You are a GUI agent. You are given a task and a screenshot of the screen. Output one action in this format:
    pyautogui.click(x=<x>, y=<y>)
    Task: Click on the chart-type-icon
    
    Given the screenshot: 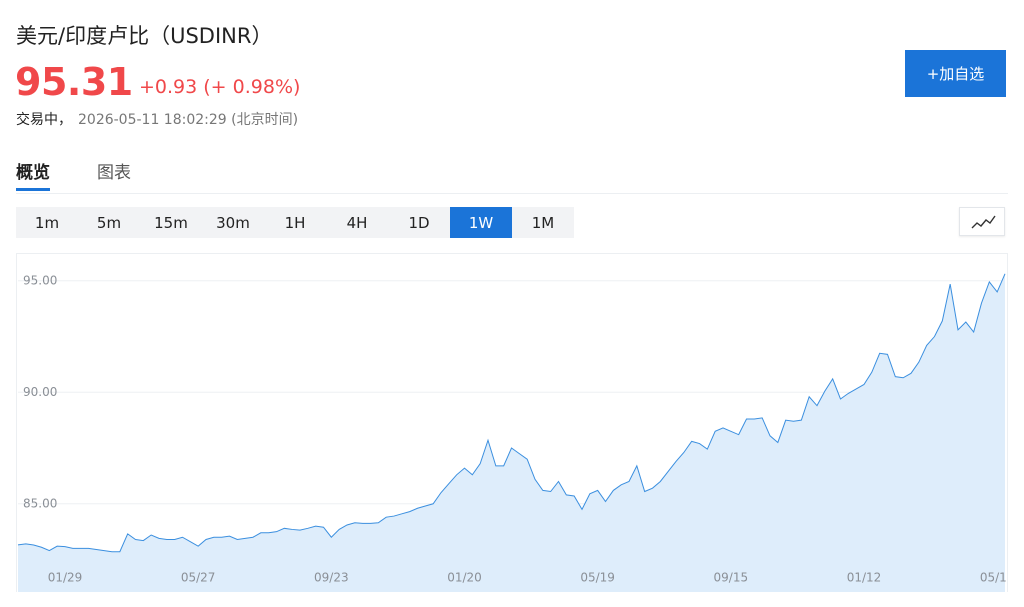 What is the action you would take?
    pyautogui.click(x=983, y=222)
    